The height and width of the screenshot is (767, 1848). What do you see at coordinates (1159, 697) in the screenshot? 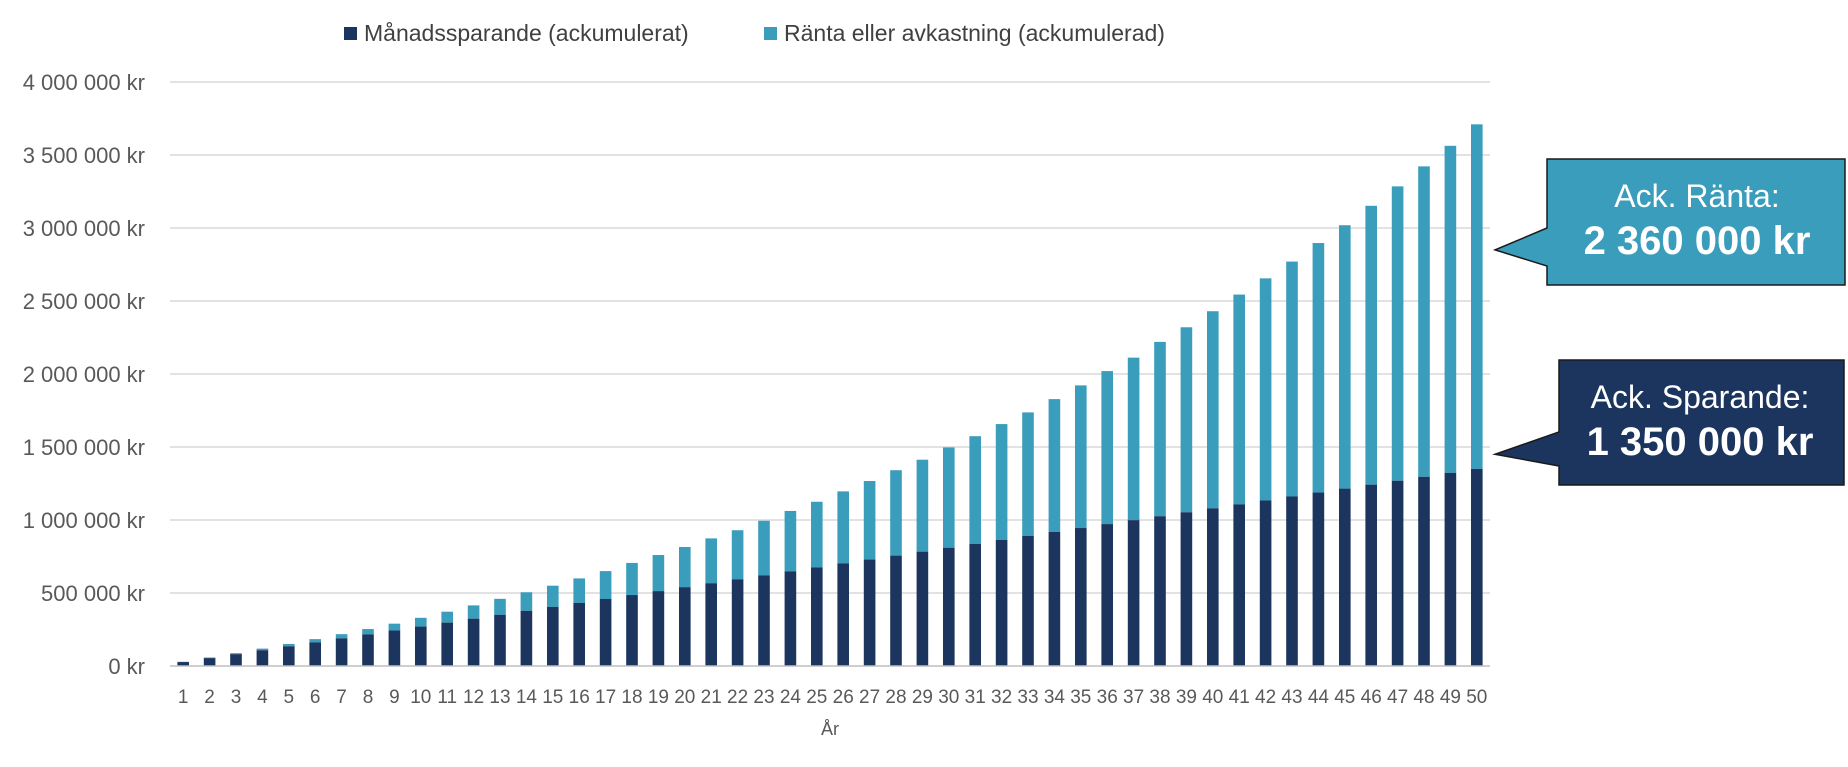
I see `x-tick-label: 38` at bounding box center [1159, 697].